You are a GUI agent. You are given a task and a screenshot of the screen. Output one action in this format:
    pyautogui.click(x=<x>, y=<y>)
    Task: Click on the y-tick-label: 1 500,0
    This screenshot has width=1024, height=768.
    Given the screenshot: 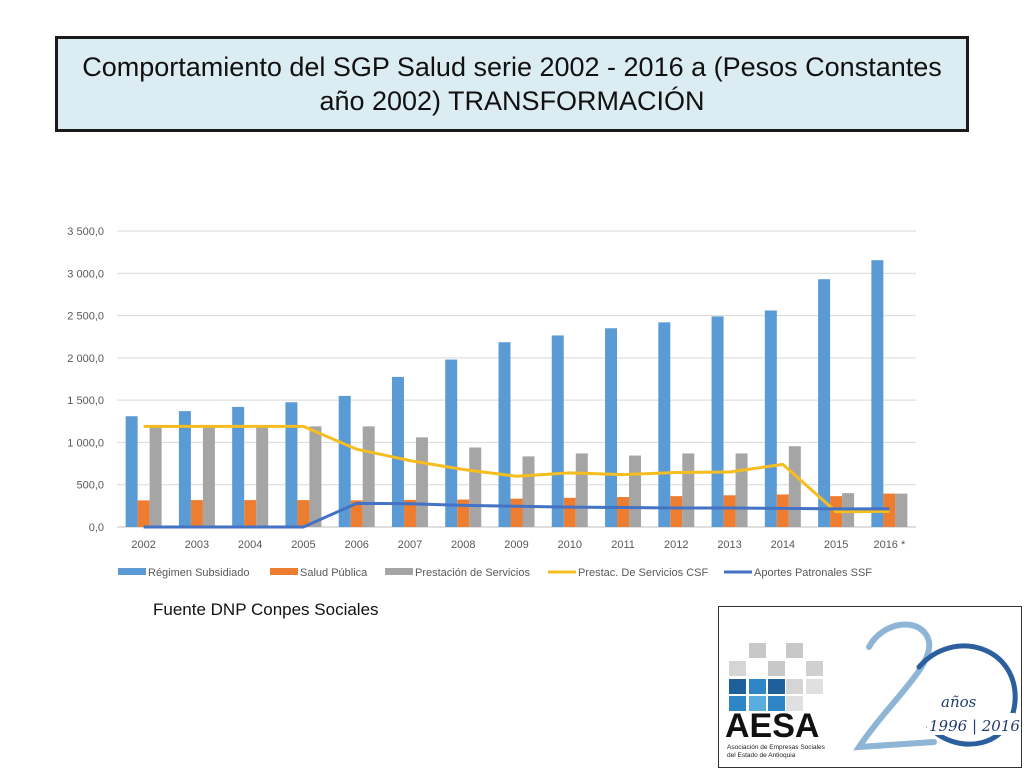 What is the action you would take?
    pyautogui.click(x=85, y=401)
    